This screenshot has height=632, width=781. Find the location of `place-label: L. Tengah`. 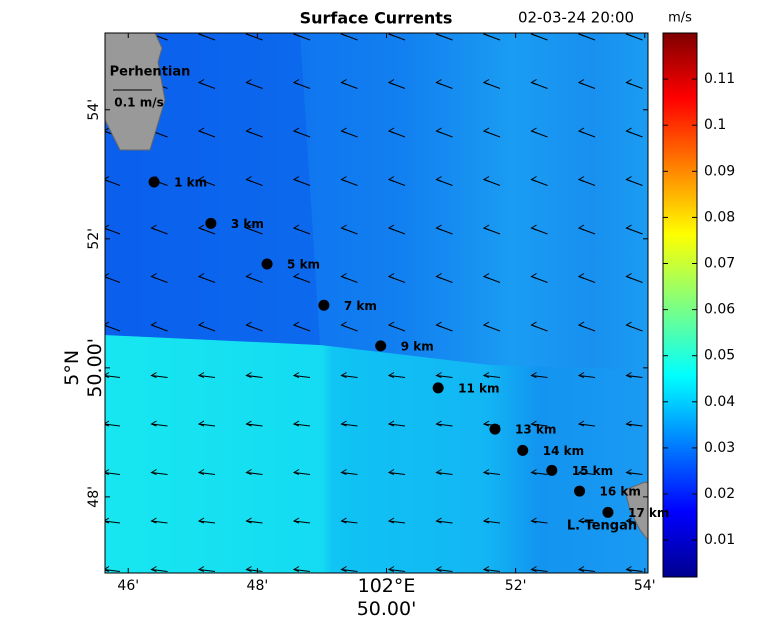

place-label: L. Tengah is located at coordinates (602, 526).